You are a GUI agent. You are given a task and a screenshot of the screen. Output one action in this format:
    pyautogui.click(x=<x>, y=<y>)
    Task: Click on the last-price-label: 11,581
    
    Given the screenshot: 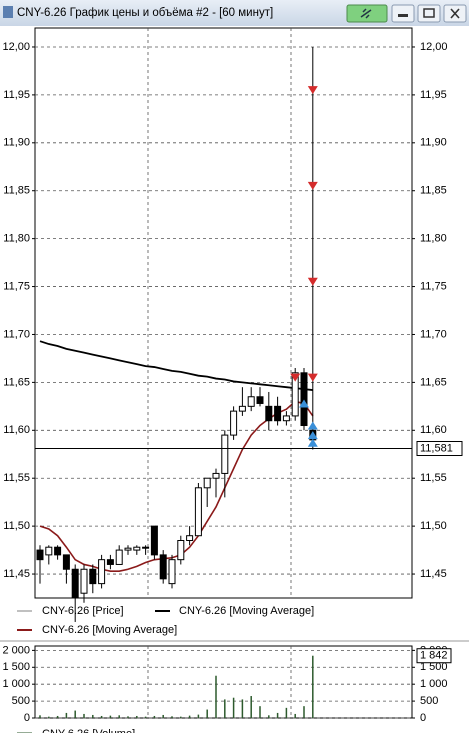 What is the action you would take?
    pyautogui.click(x=436, y=448)
    